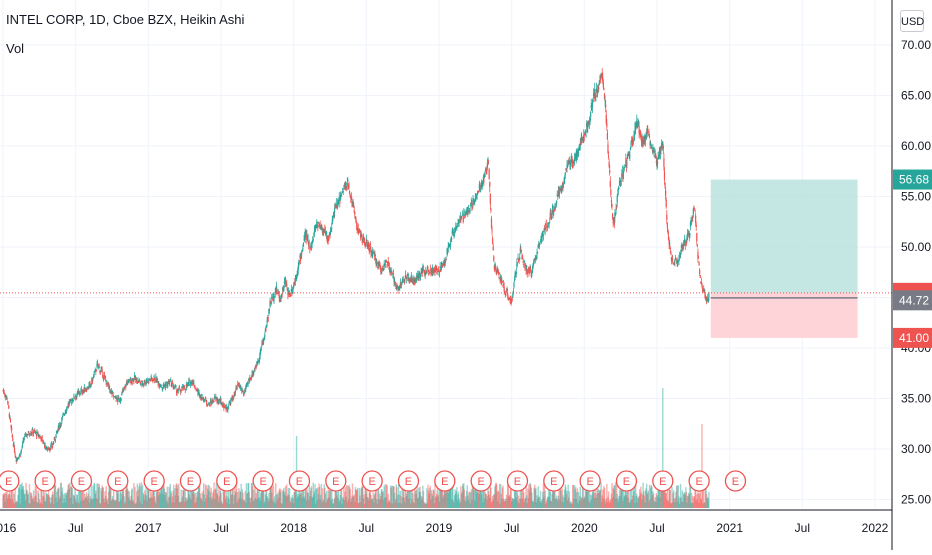 The height and width of the screenshot is (555, 932). What do you see at coordinates (912, 21) in the screenshot?
I see `currency-button: USD` at bounding box center [912, 21].